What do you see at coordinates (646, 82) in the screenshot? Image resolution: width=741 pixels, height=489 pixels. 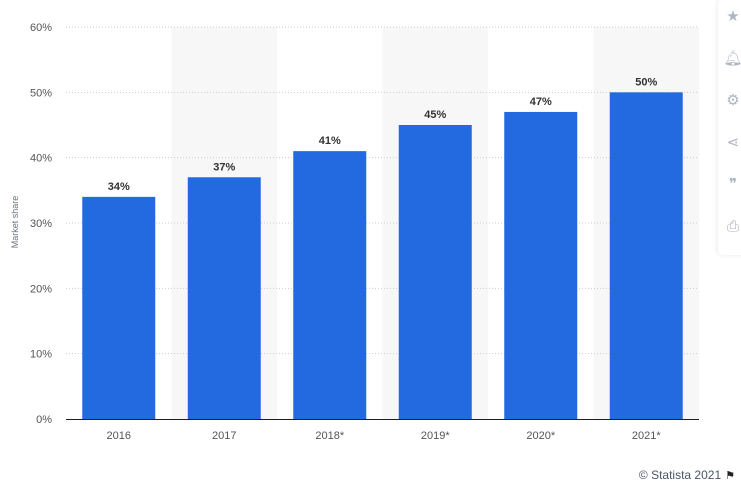 I see `data-label: 50%` at bounding box center [646, 82].